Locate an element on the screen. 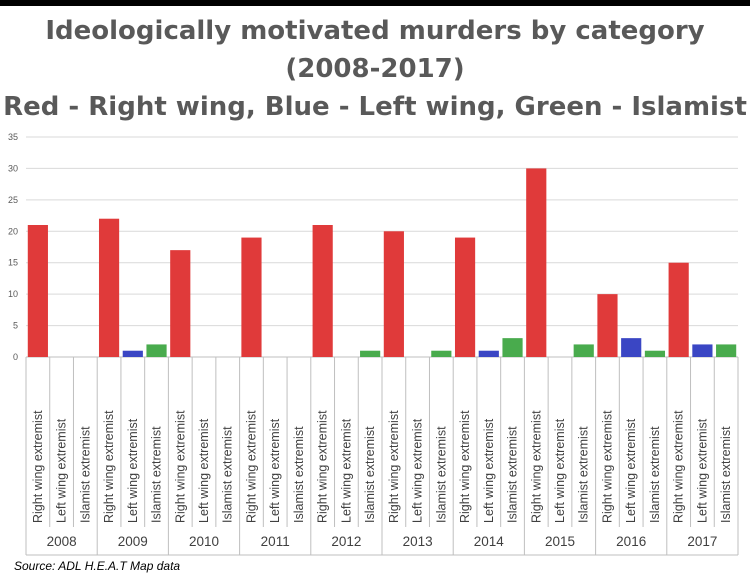 Image resolution: width=750 pixels, height=584 pixels. y-tick-label: 10 is located at coordinates (13, 294).